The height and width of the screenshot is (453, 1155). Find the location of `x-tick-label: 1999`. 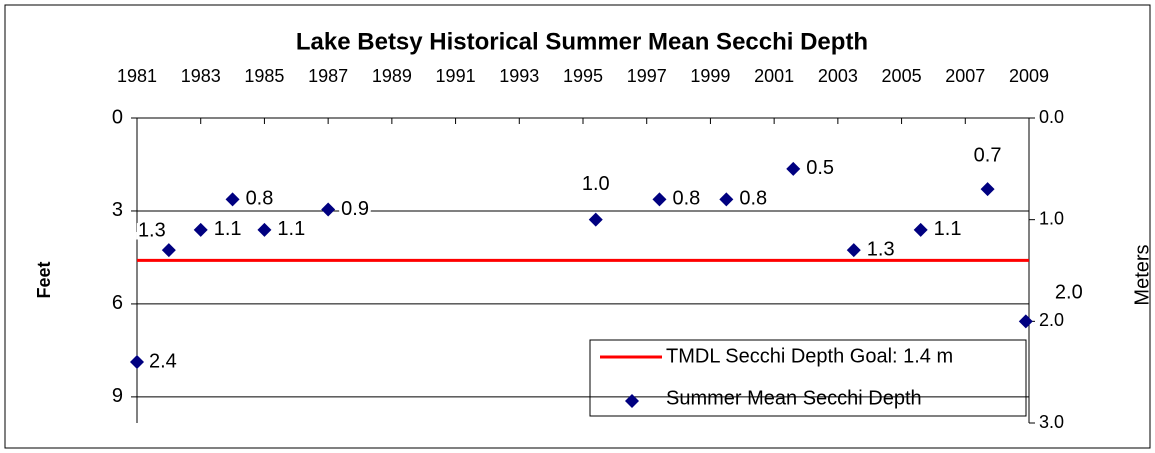

x-tick-label: 1999 is located at coordinates (710, 76).